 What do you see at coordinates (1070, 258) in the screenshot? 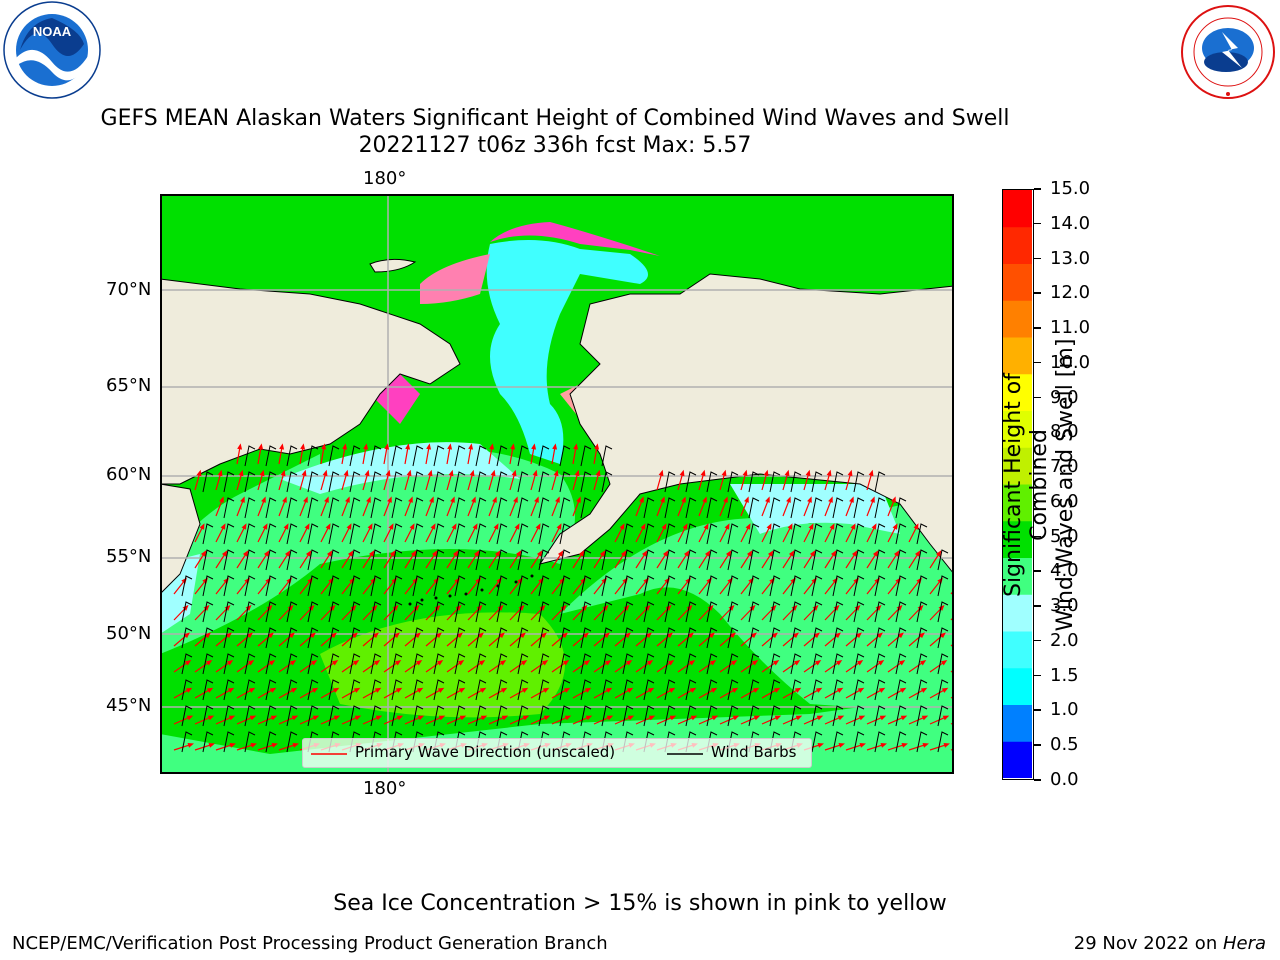
I see `colorbar-tick-label: 13.0` at bounding box center [1070, 258].